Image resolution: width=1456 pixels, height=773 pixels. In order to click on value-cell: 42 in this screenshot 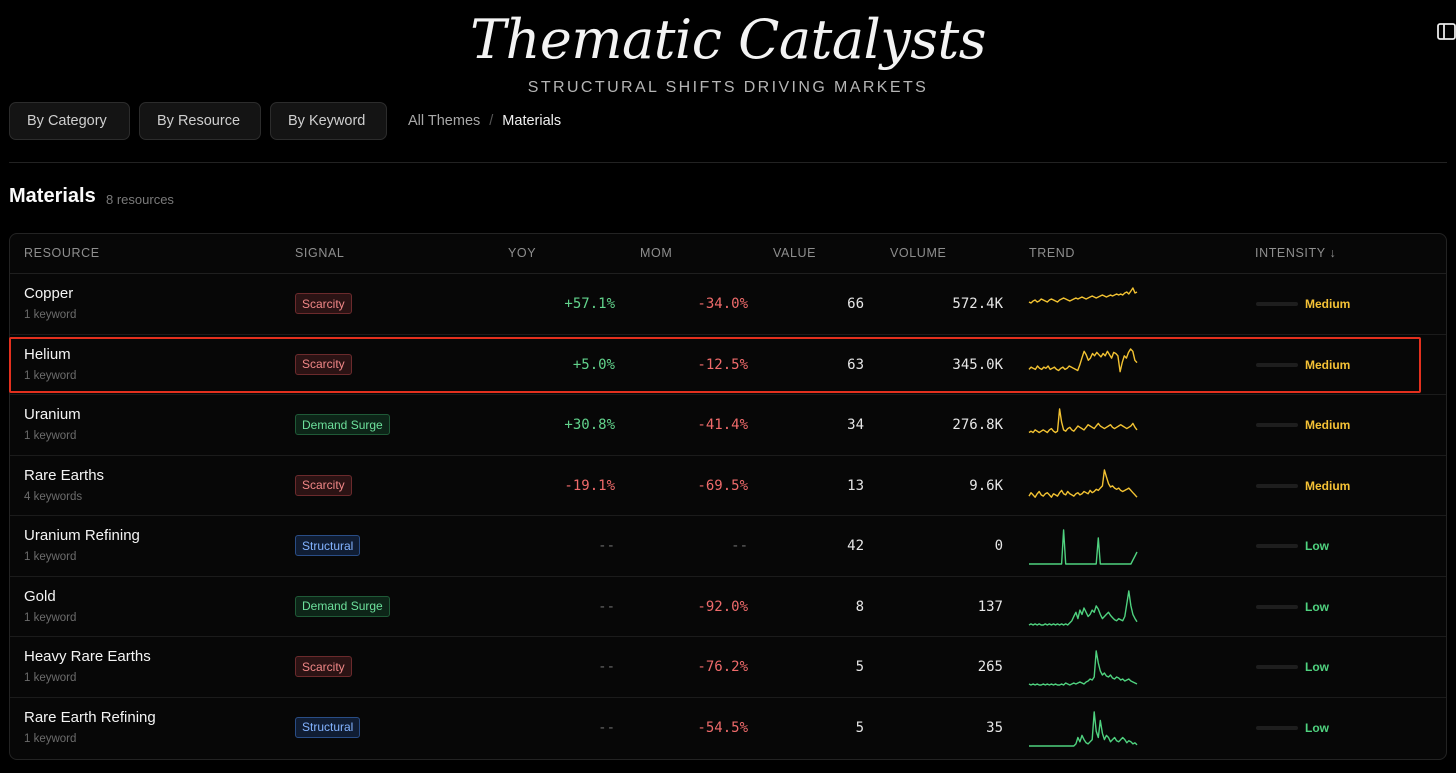, I will do `click(855, 546)`.